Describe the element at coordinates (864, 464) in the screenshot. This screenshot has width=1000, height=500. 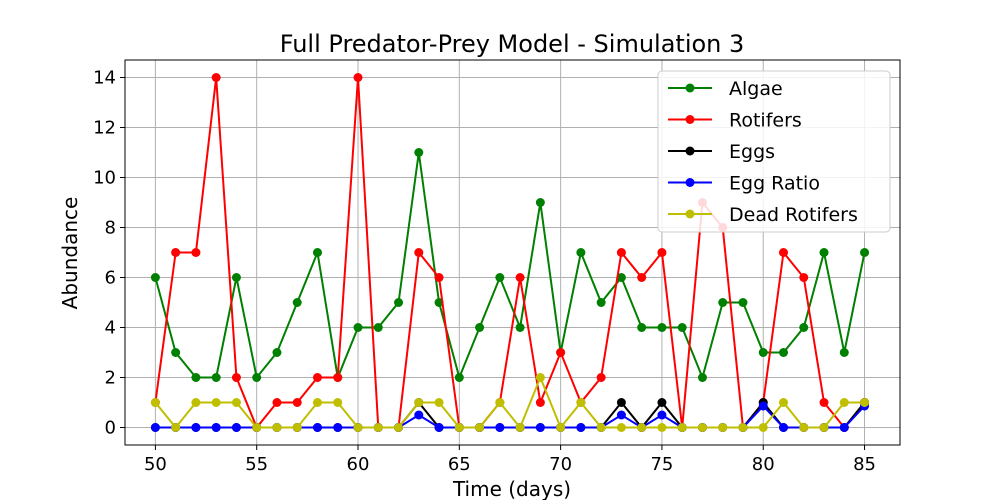
I see `x-tick-label: 85` at that location.